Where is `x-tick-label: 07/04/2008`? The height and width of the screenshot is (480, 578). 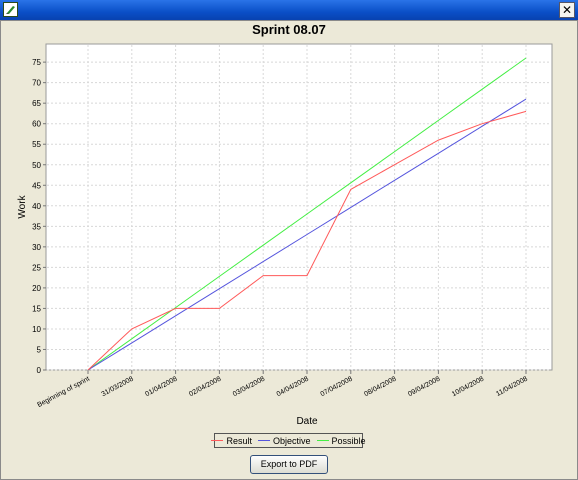 x-tick-label: 07/04/2008 is located at coordinates (337, 387).